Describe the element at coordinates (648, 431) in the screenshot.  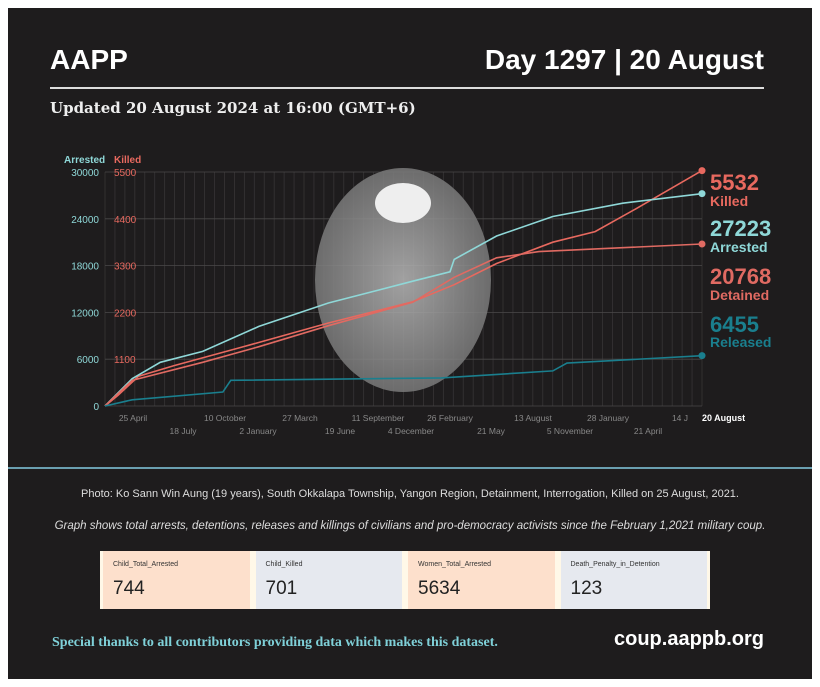
I see `x-tick-label: 21 April` at that location.